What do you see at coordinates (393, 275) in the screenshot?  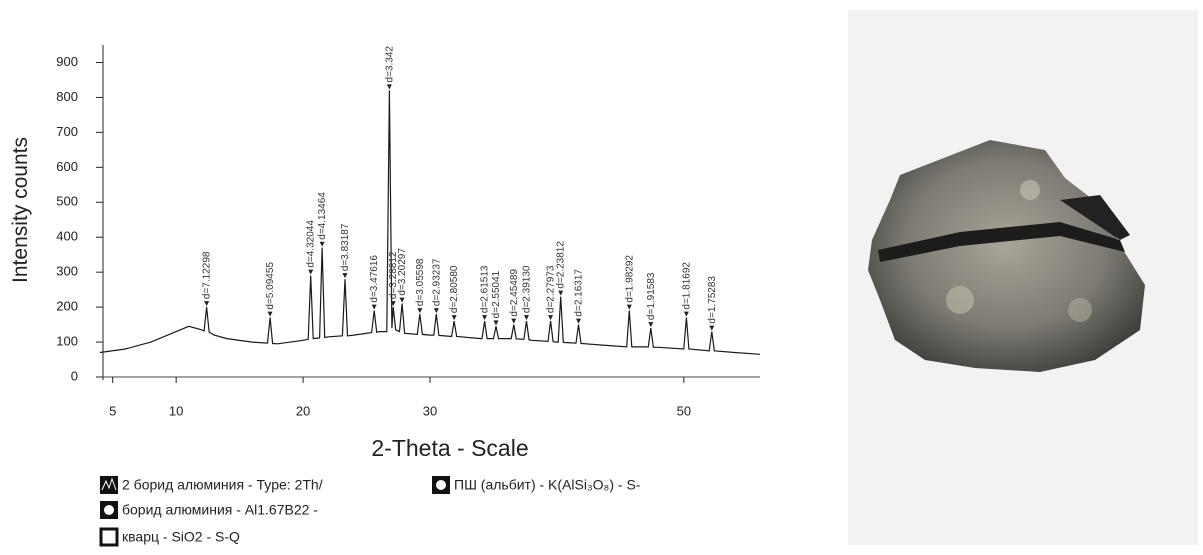 I see `peak-annotation: d=3.28812` at bounding box center [393, 275].